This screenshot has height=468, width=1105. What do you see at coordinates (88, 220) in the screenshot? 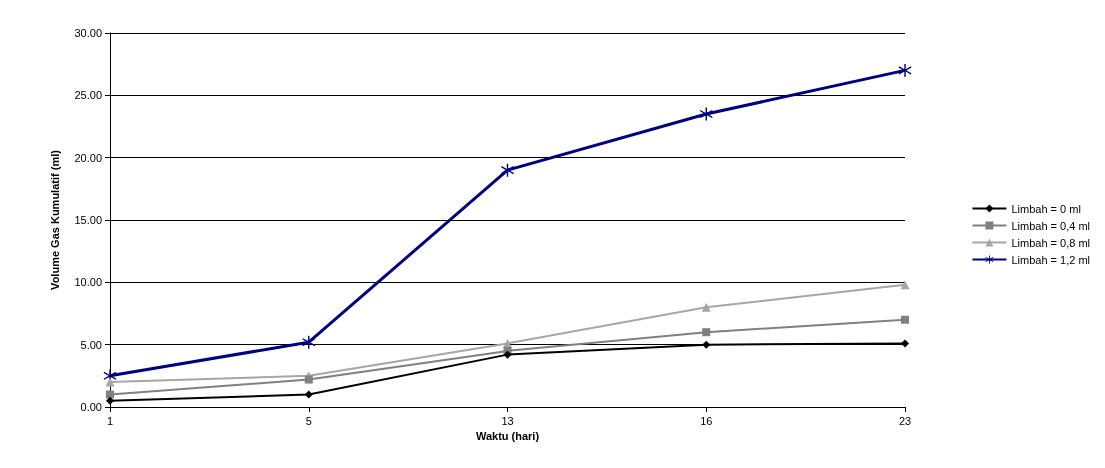
I see `y-tick-label: 15.00` at bounding box center [88, 220].